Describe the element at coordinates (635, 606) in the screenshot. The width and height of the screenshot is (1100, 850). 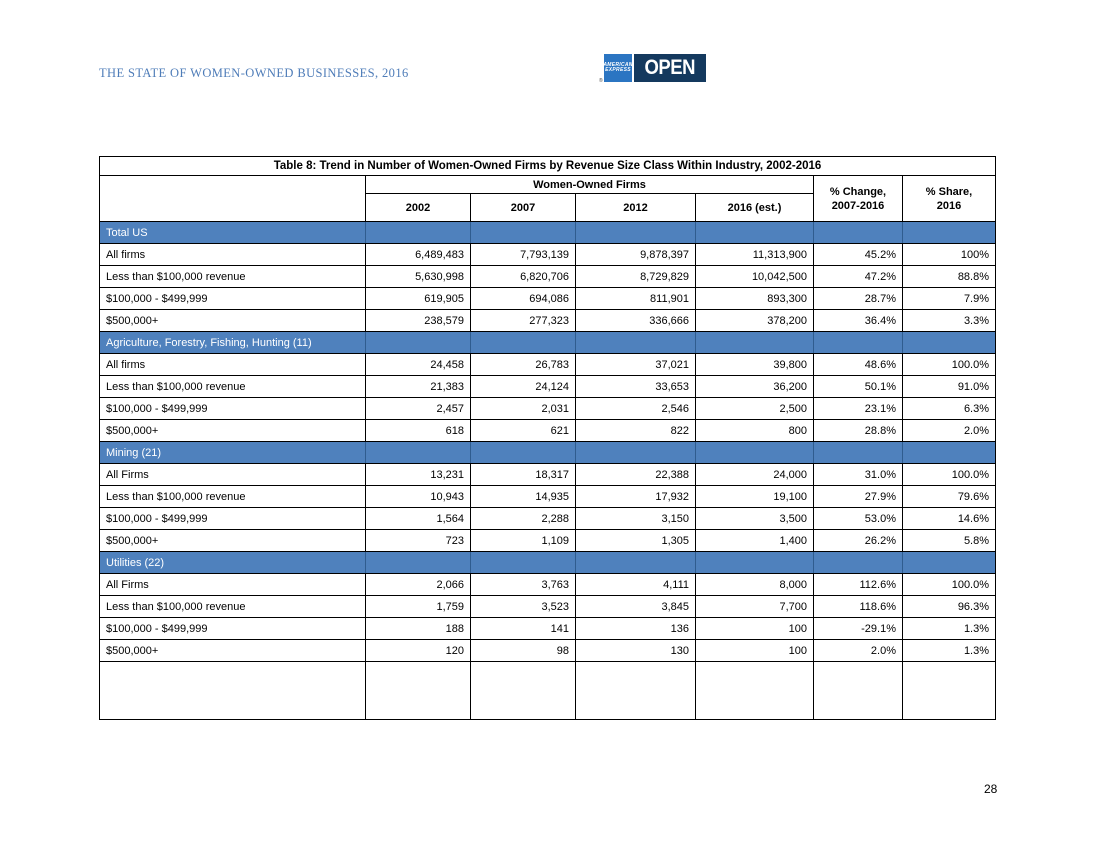
I see `cell-2012: 3,845` at that location.